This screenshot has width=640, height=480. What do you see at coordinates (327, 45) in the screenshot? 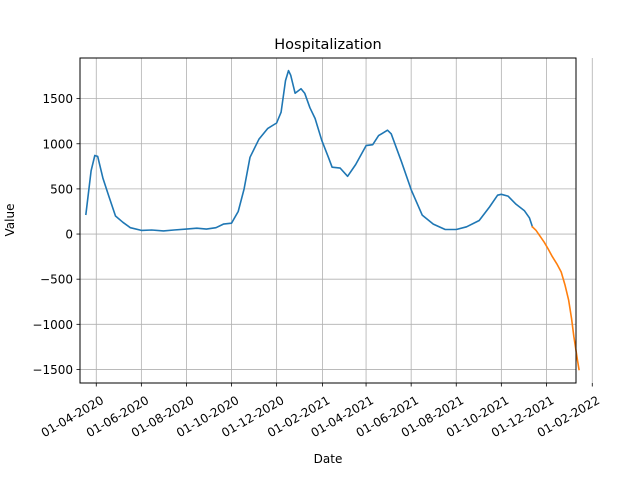
I see `chart-title: Hospitalization` at bounding box center [327, 45].